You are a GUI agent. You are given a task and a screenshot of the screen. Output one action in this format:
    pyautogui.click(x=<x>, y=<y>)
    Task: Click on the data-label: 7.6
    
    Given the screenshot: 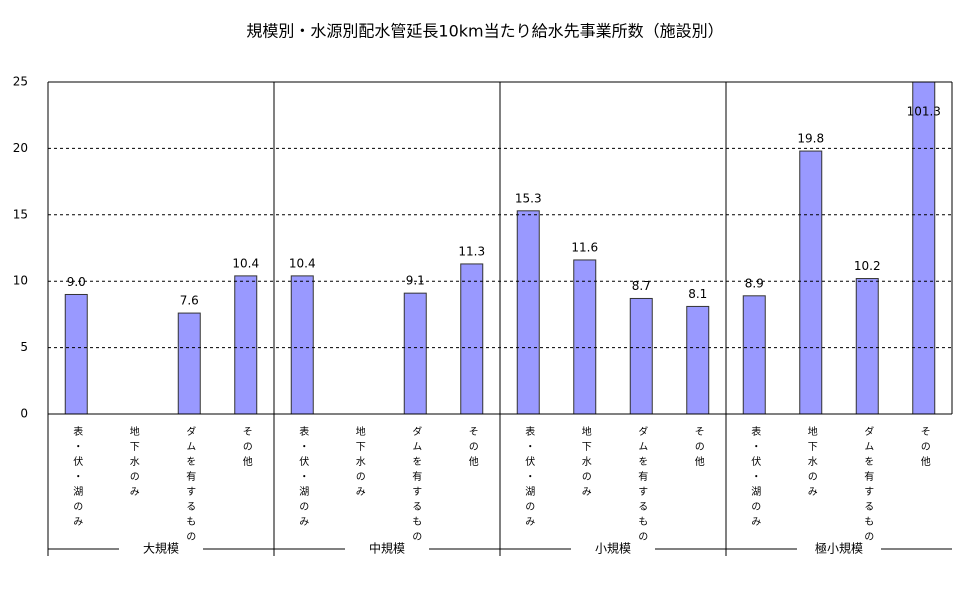 What is the action you would take?
    pyautogui.click(x=189, y=301)
    